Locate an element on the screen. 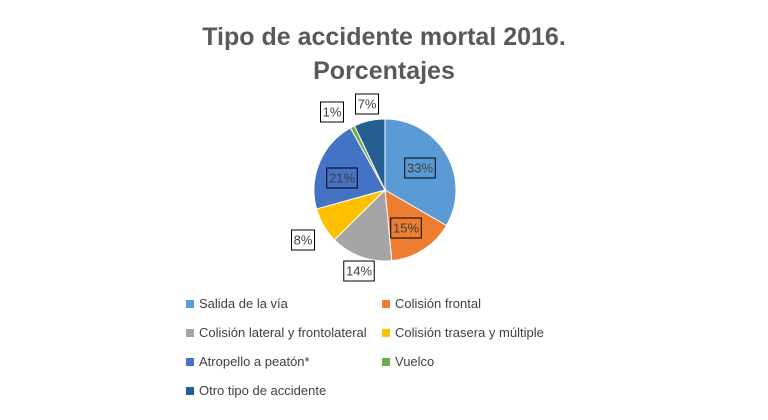 The width and height of the screenshot is (768, 420). data-label: 21% is located at coordinates (342, 178).